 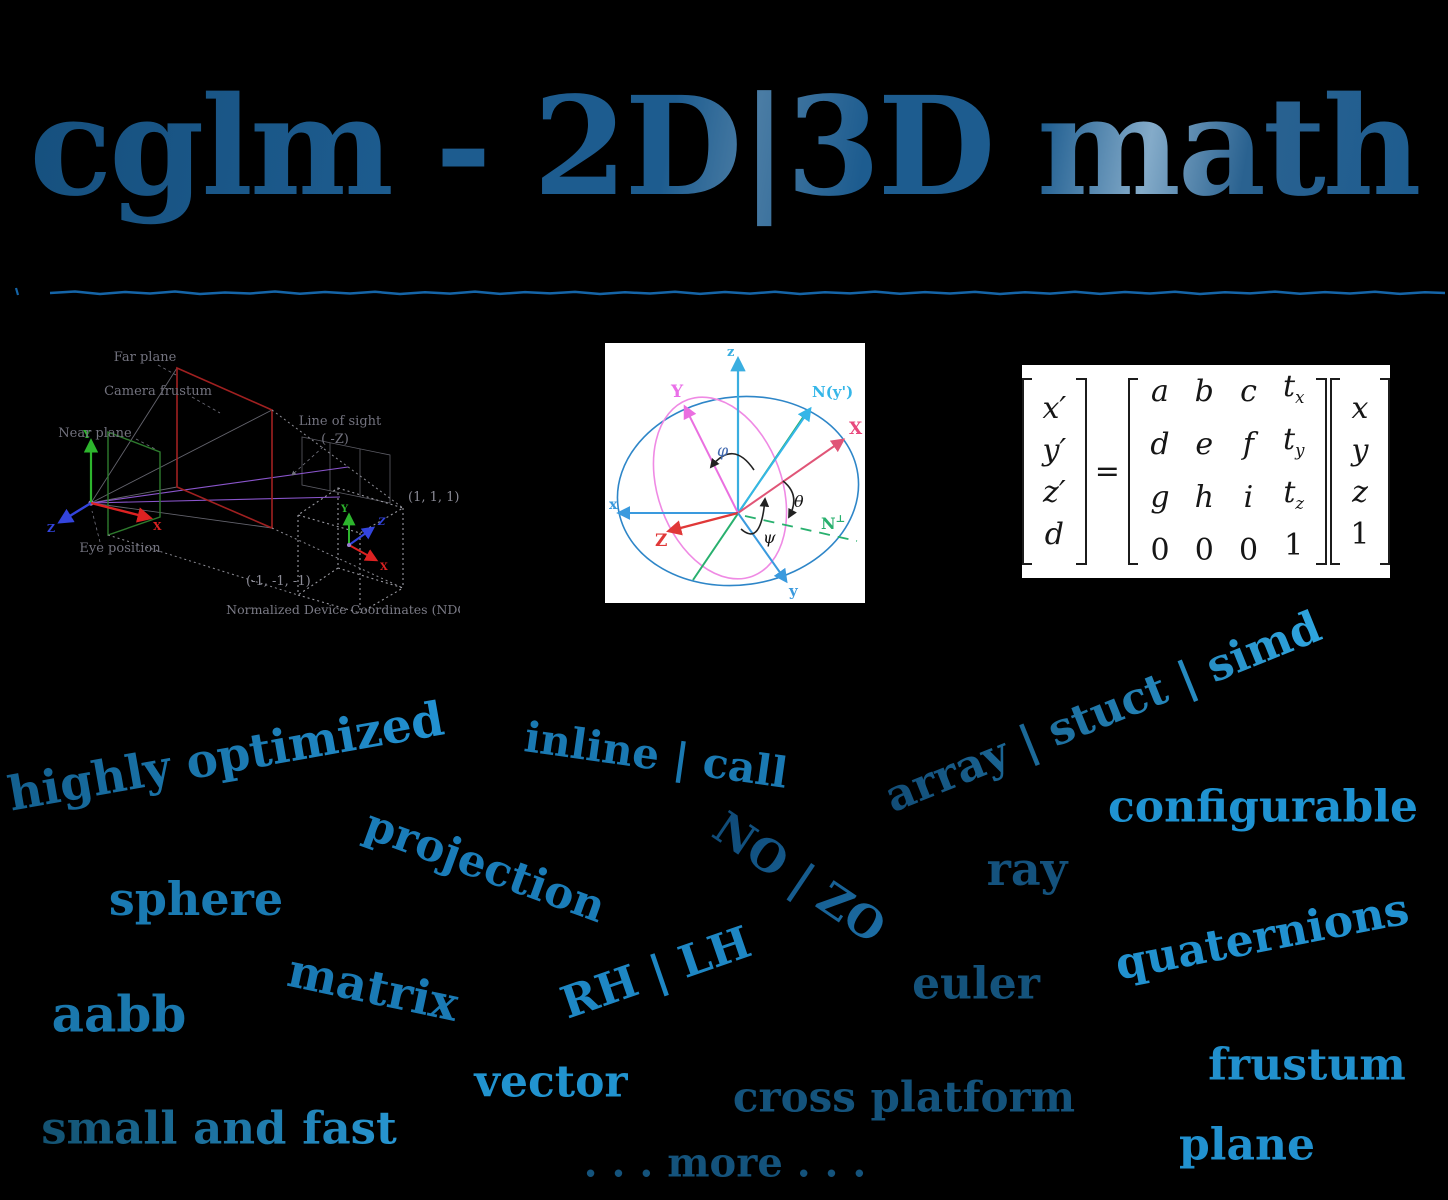 I want to click on word-frustum: frustum, so click(x=1307, y=1065).